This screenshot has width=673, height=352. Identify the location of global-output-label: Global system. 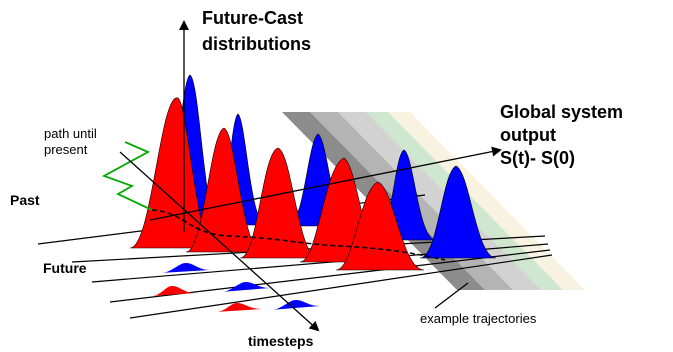
(561, 112).